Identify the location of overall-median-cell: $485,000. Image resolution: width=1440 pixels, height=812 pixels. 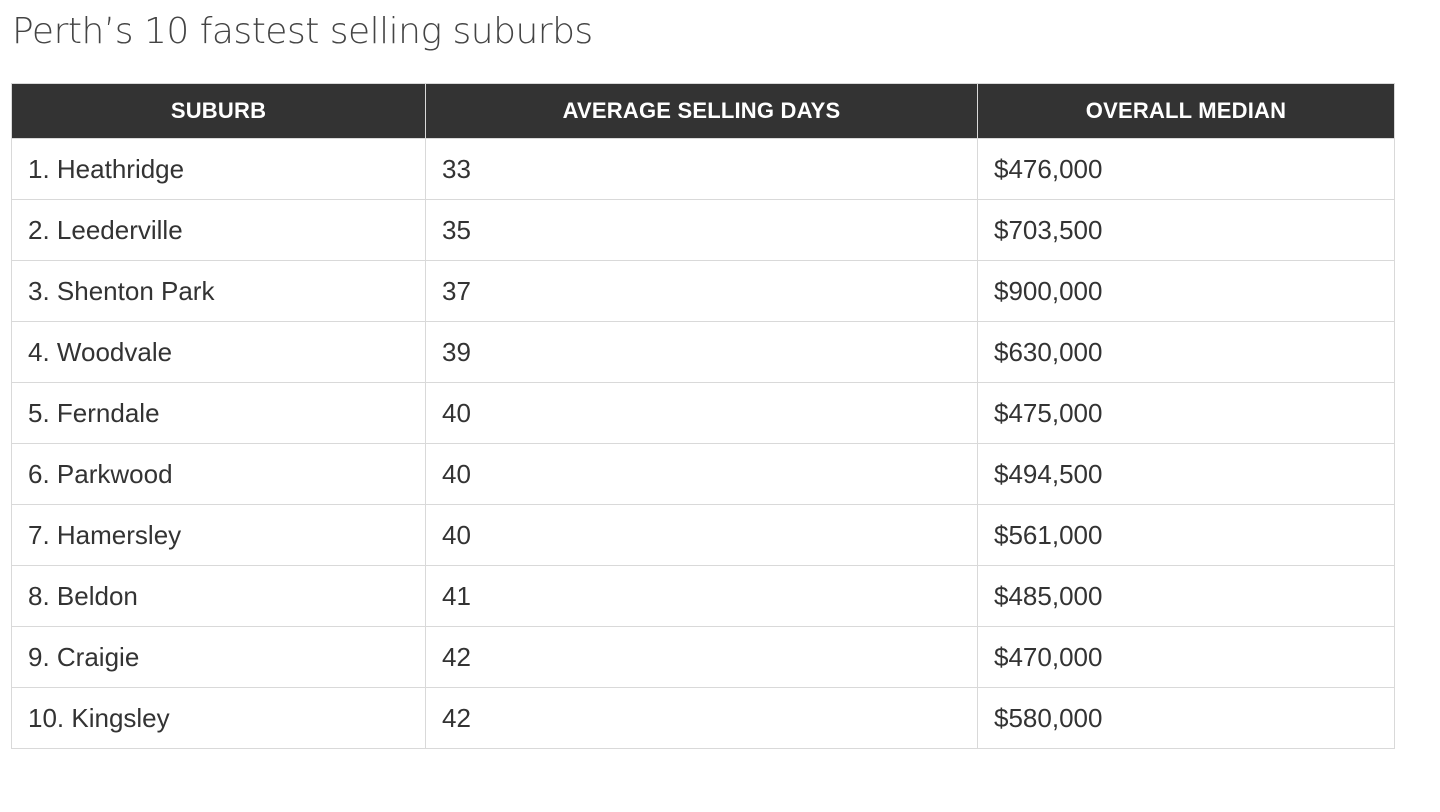
(1186, 596).